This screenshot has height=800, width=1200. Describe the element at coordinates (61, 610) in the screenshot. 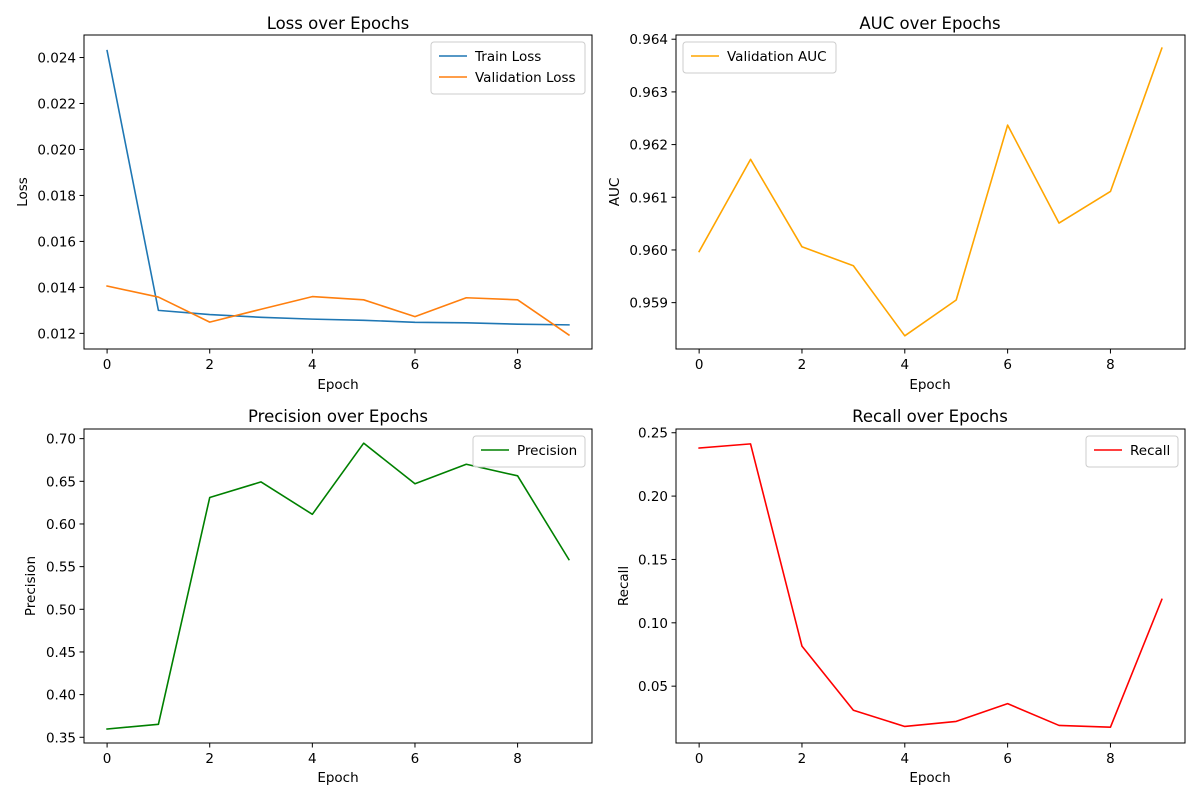

I see `y-tick-label: 0.50` at that location.